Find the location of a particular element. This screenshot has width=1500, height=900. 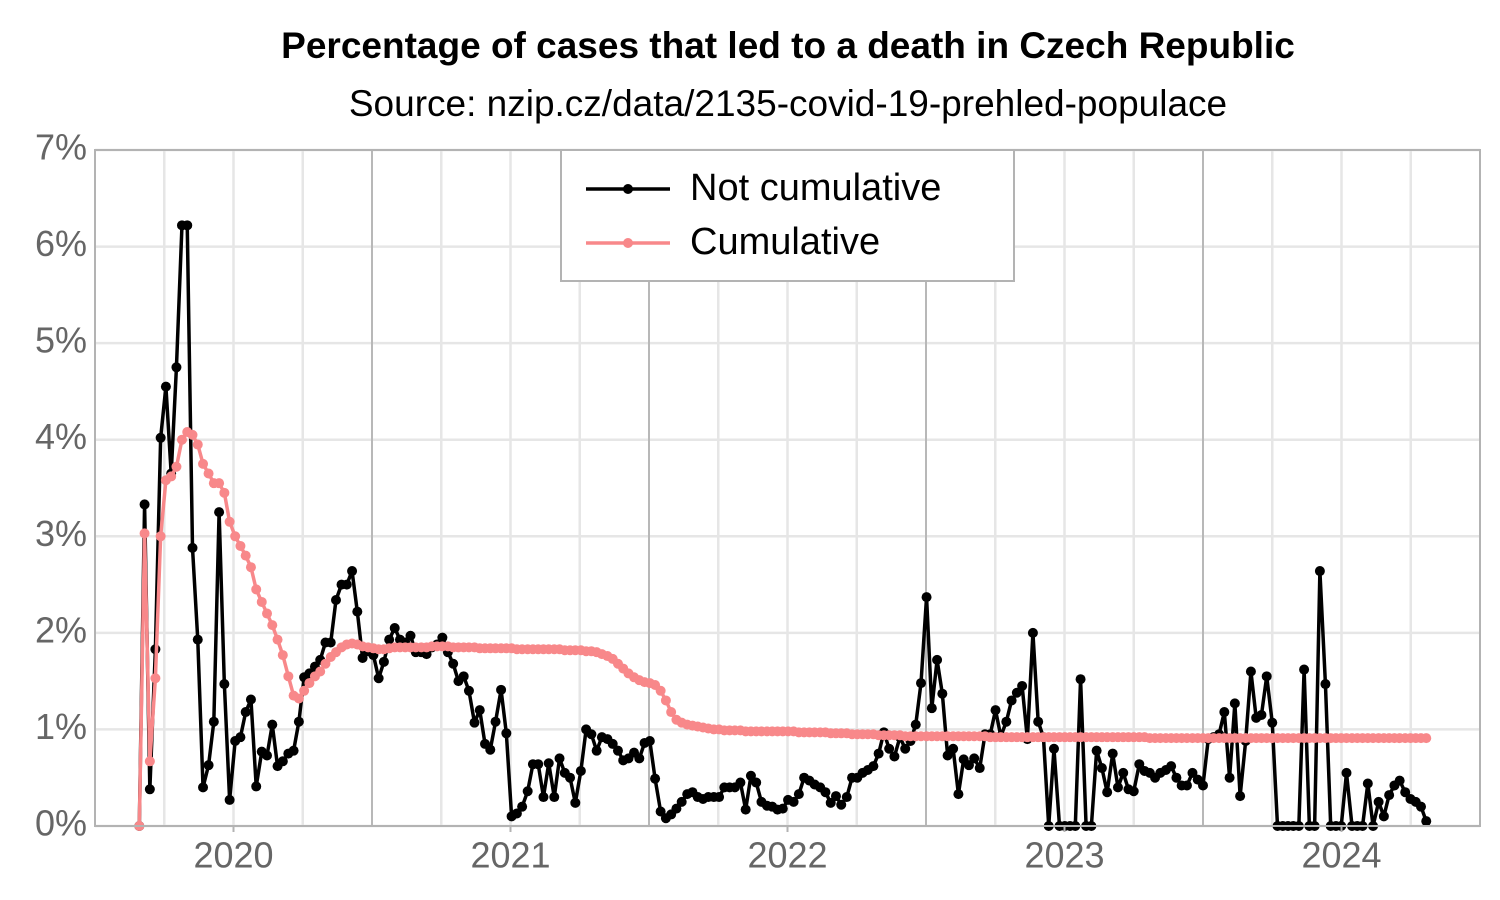

x-tick-label: 2024 is located at coordinates (1341, 855).